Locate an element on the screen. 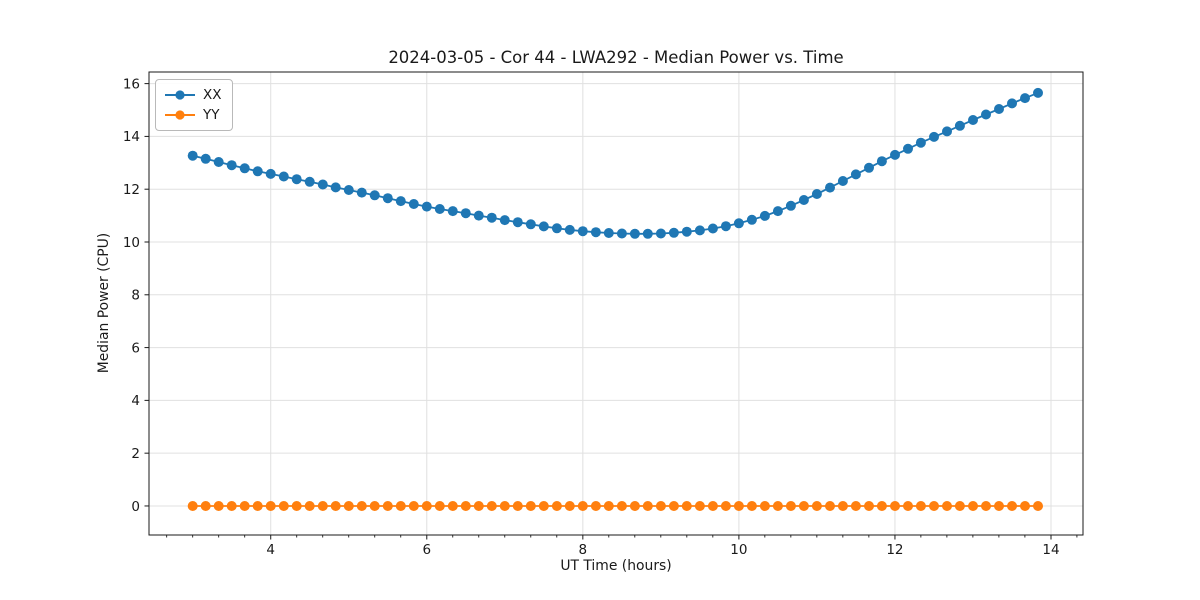  x-tick-label: 12 is located at coordinates (894, 550).